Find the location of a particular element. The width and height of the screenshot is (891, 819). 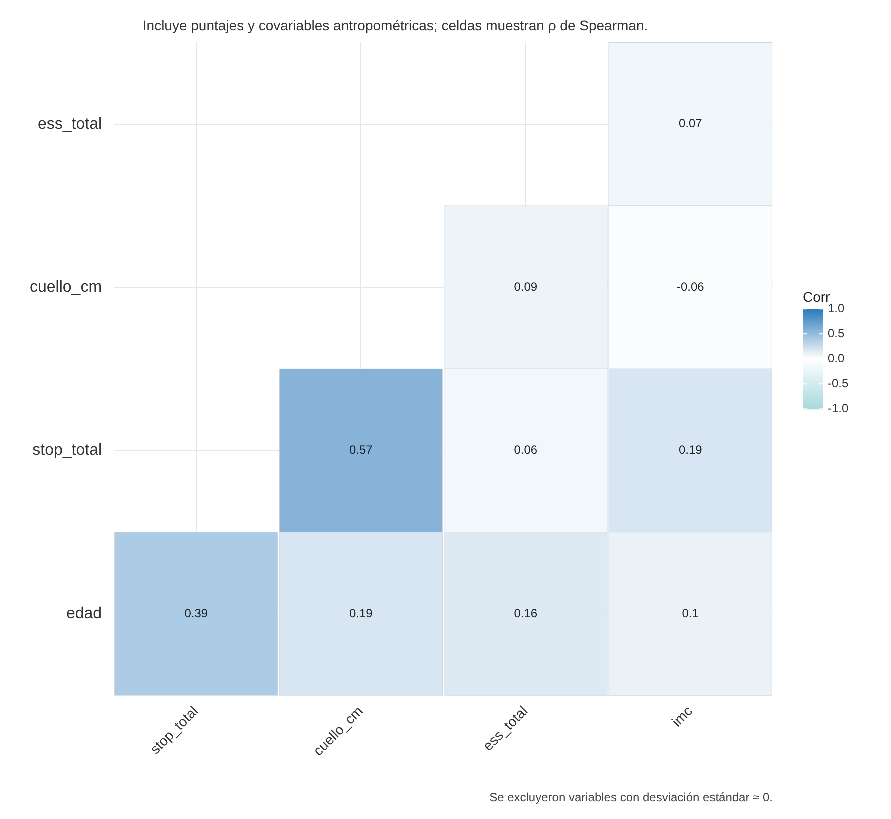

color-bar-label: 0.0 is located at coordinates (837, 358).